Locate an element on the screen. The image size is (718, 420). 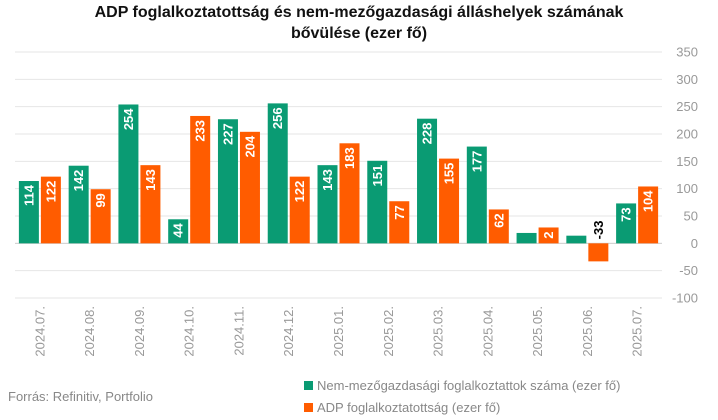
y-tick-label: -100 is located at coordinates (685, 298).